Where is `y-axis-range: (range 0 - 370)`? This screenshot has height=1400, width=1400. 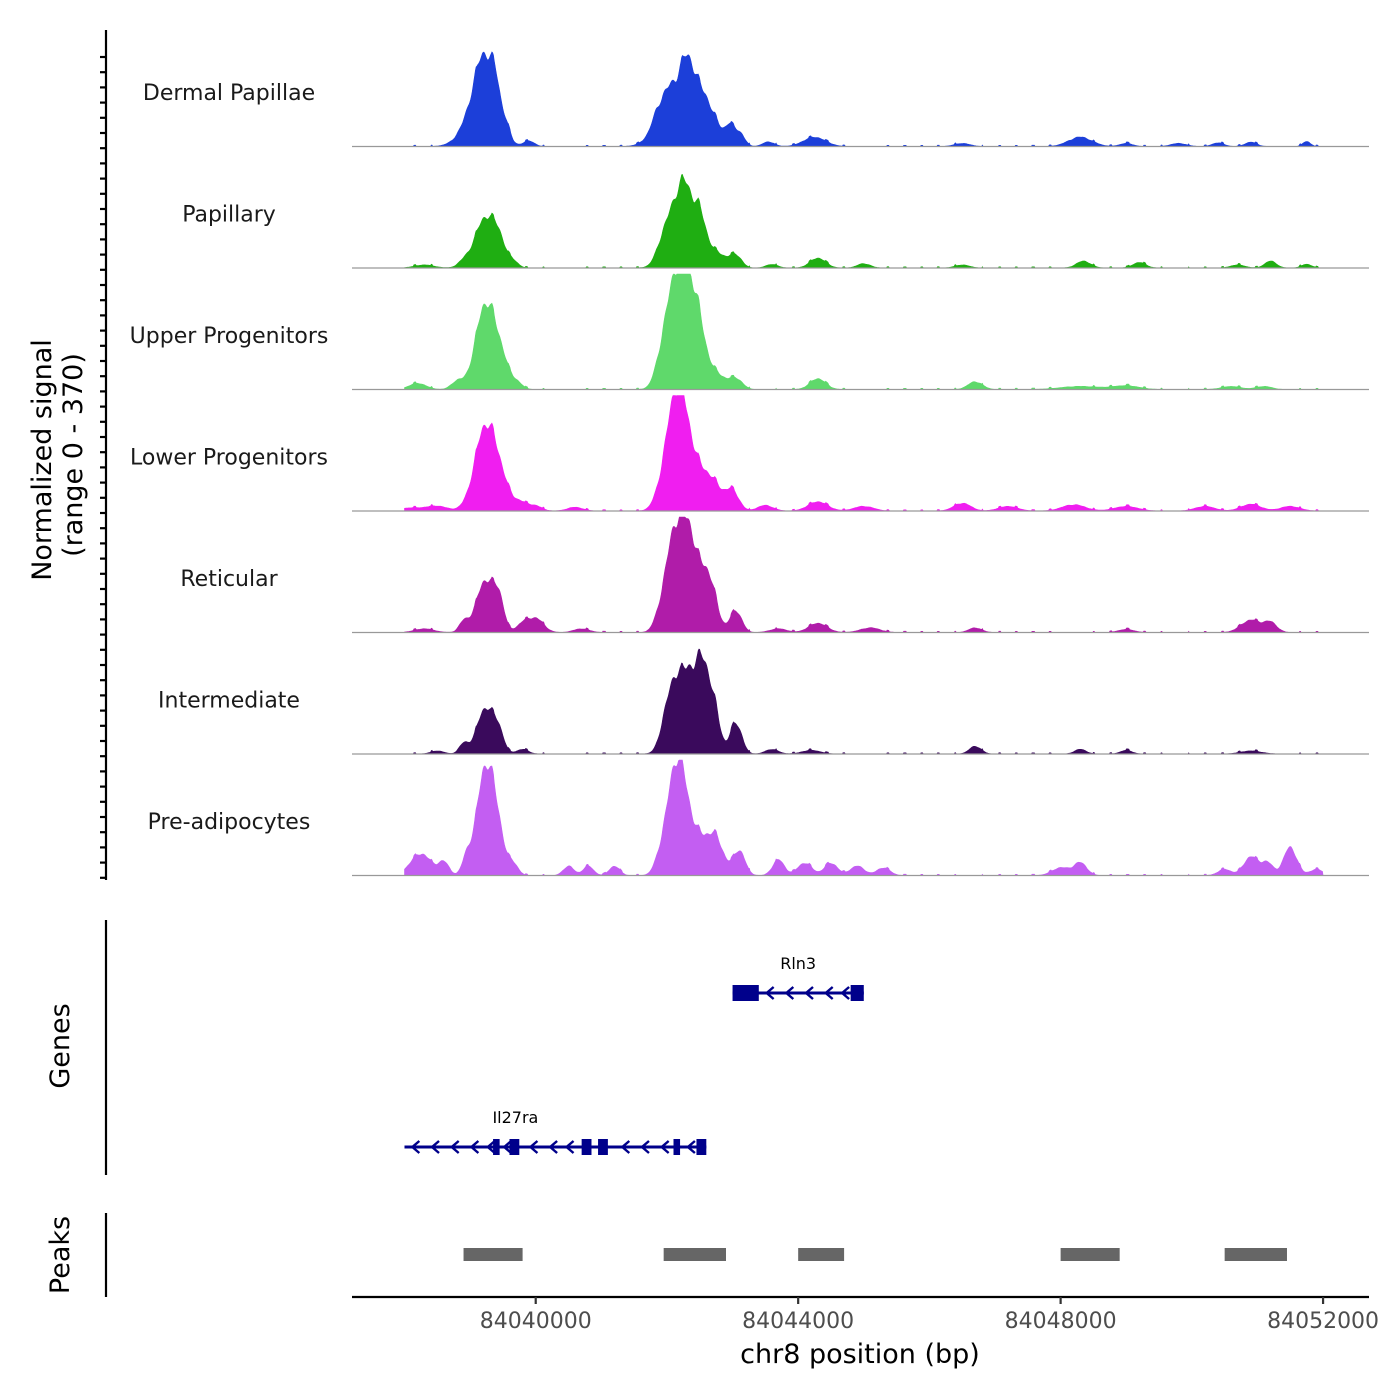
y-axis-range: (range 0 - 370) is located at coordinates (73, 455).